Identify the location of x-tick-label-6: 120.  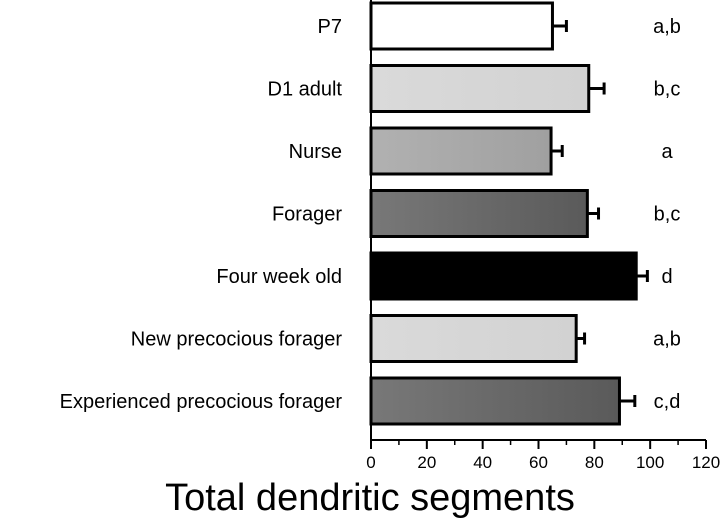
(706, 462).